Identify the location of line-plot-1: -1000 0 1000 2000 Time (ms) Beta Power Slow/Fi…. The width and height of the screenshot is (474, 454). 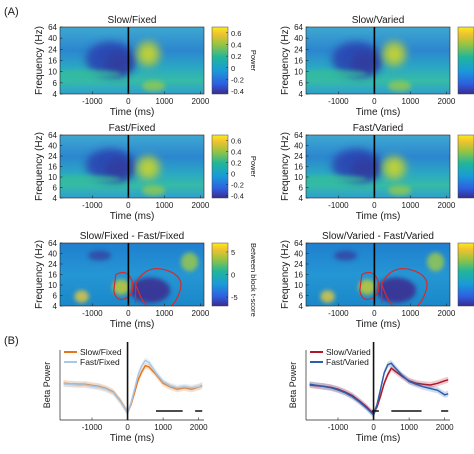
(125, 393).